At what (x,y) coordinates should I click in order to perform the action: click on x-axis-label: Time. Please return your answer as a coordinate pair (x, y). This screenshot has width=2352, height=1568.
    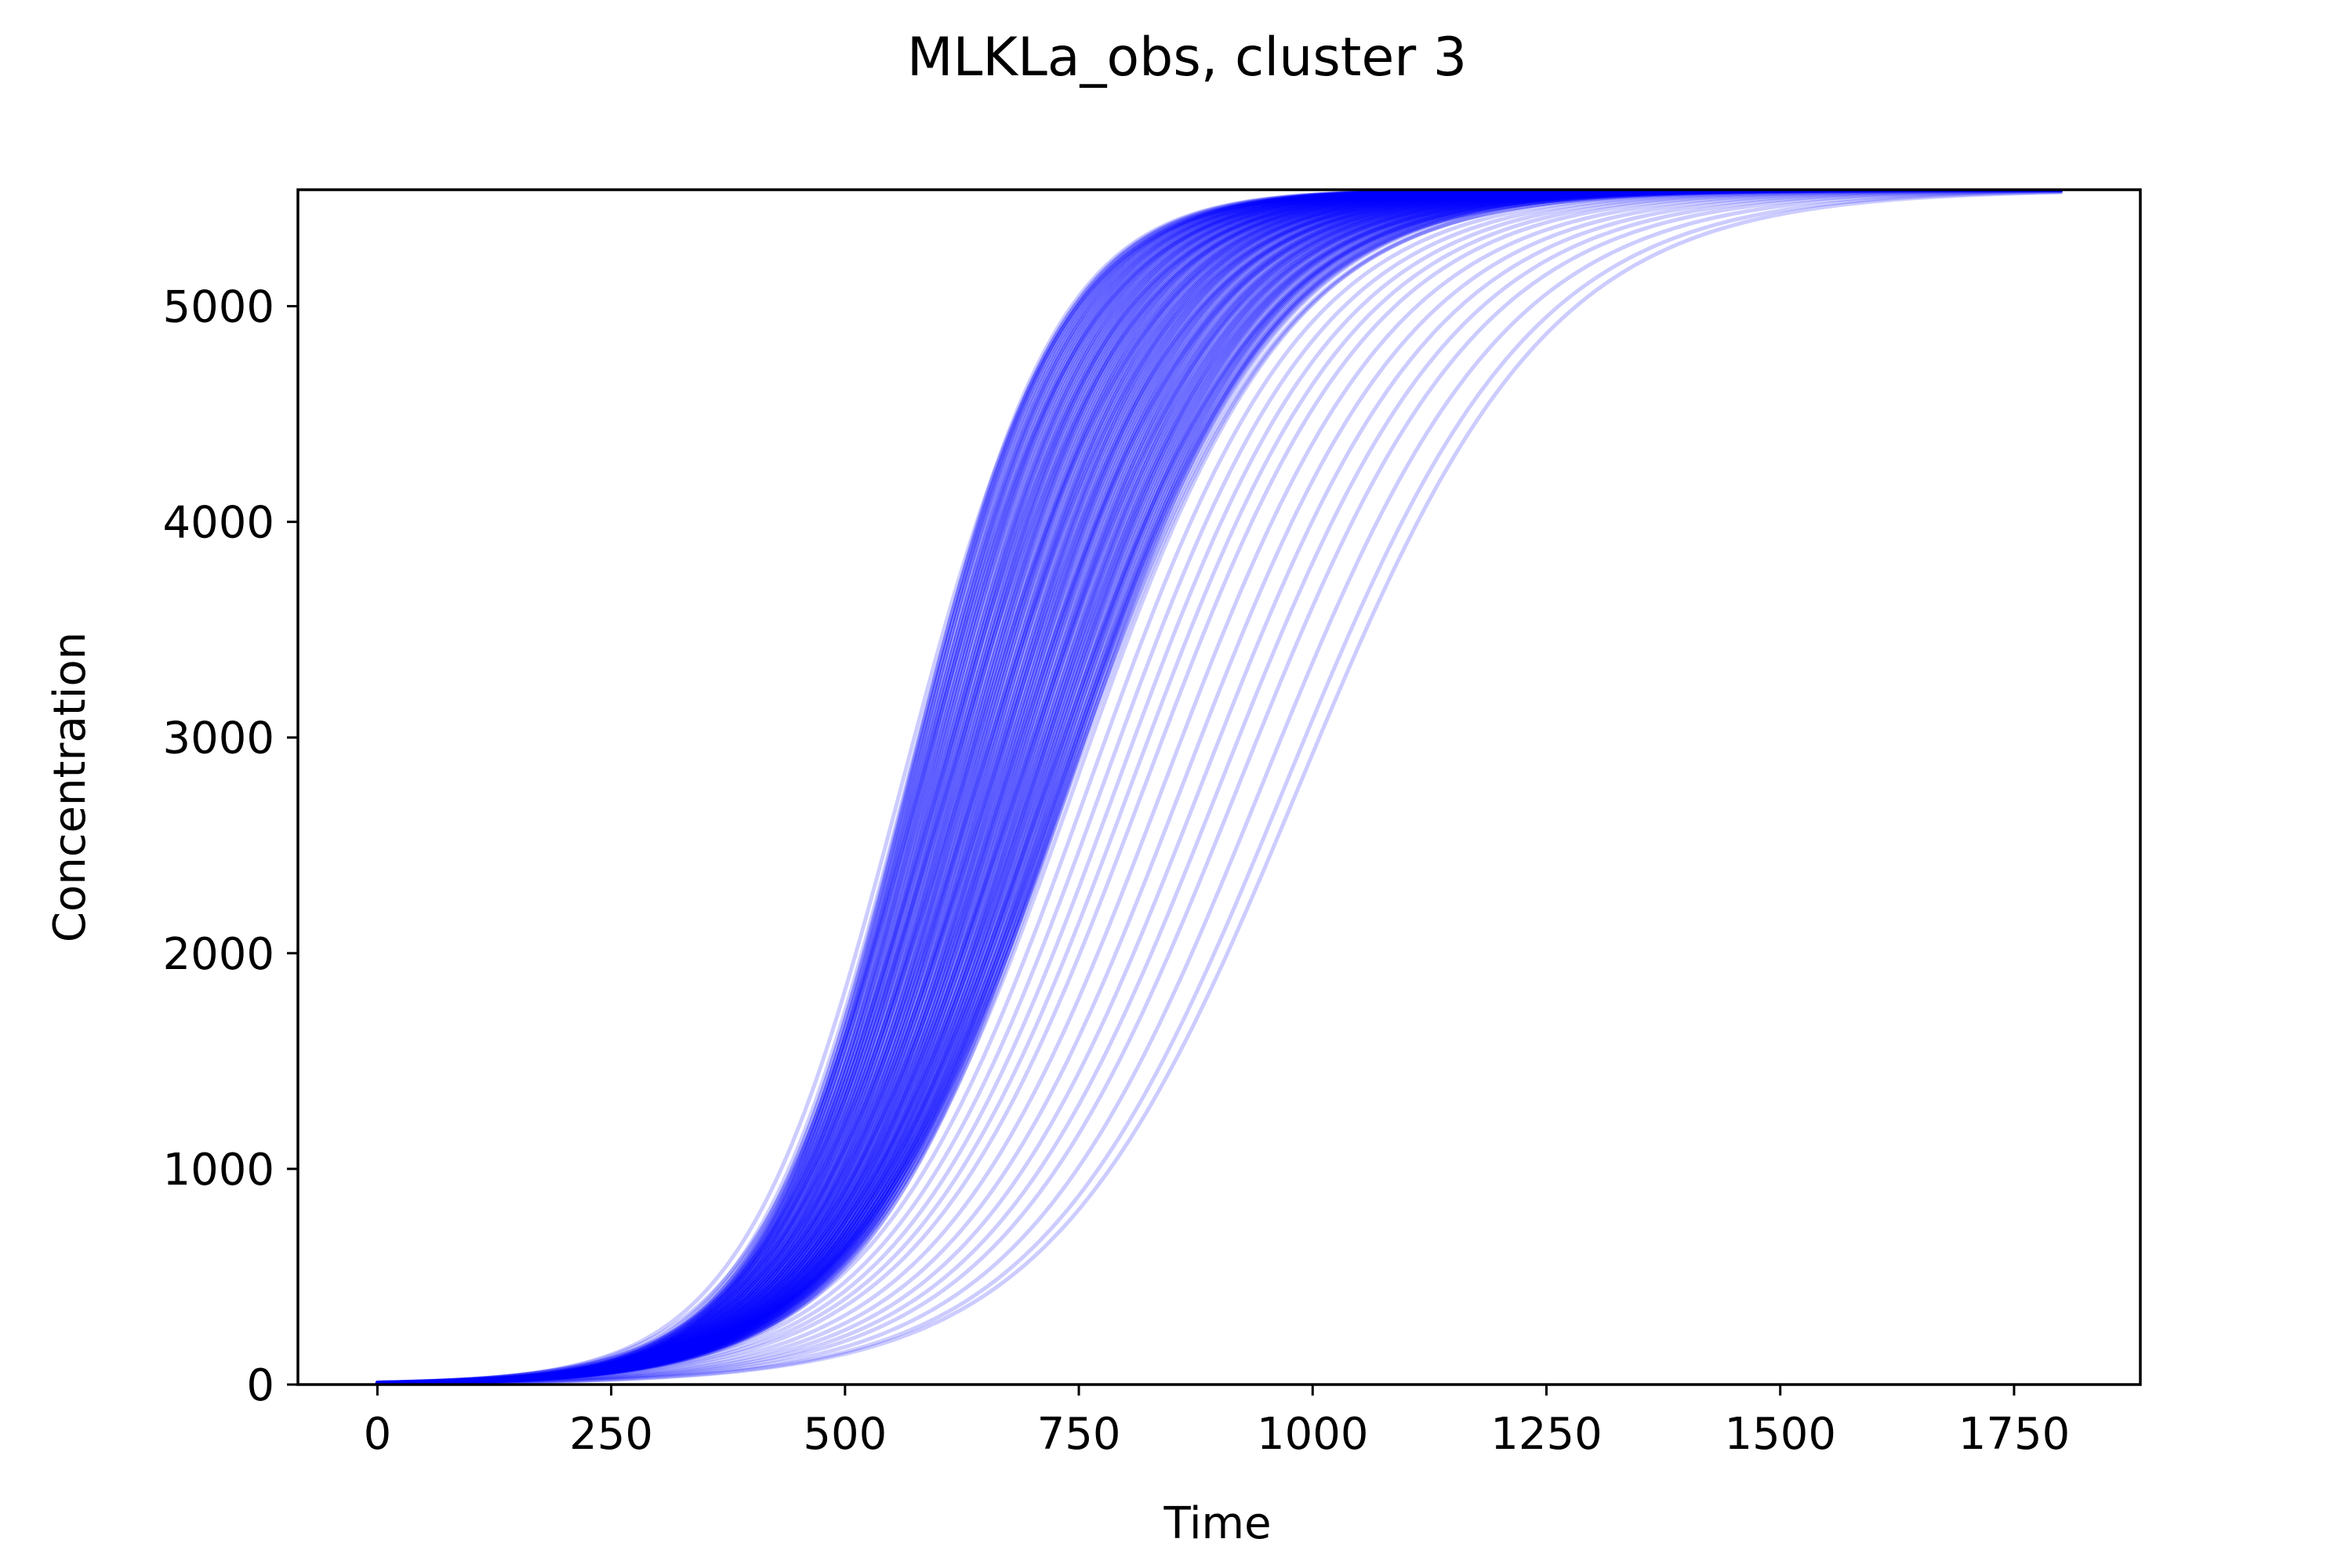
    Looking at the image, I should click on (1217, 1523).